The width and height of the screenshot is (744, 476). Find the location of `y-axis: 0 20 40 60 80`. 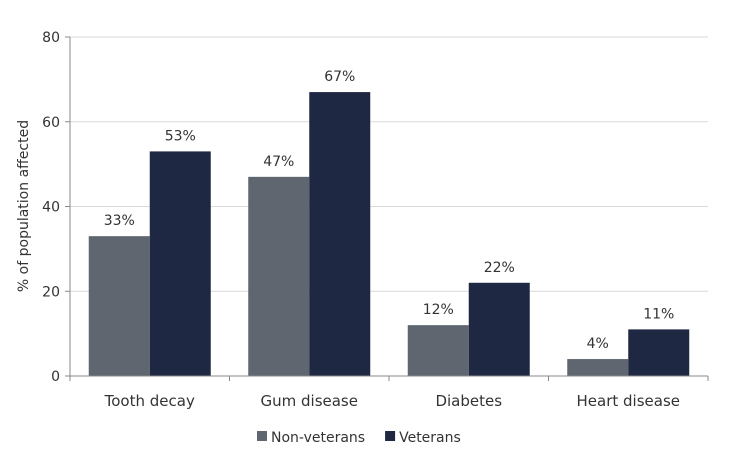

y-axis: 0 20 40 60 80 is located at coordinates (56, 207).